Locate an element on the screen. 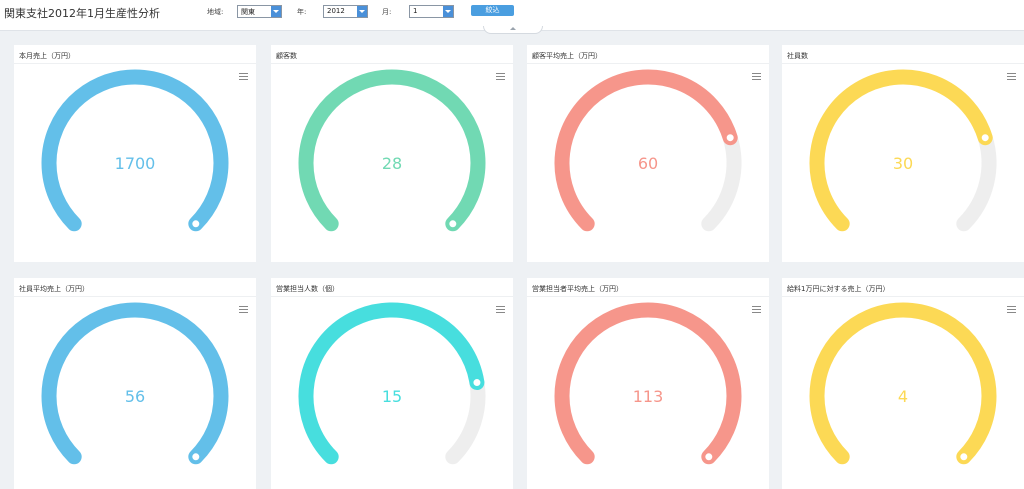  gauge-chart: 30 is located at coordinates (903, 150).